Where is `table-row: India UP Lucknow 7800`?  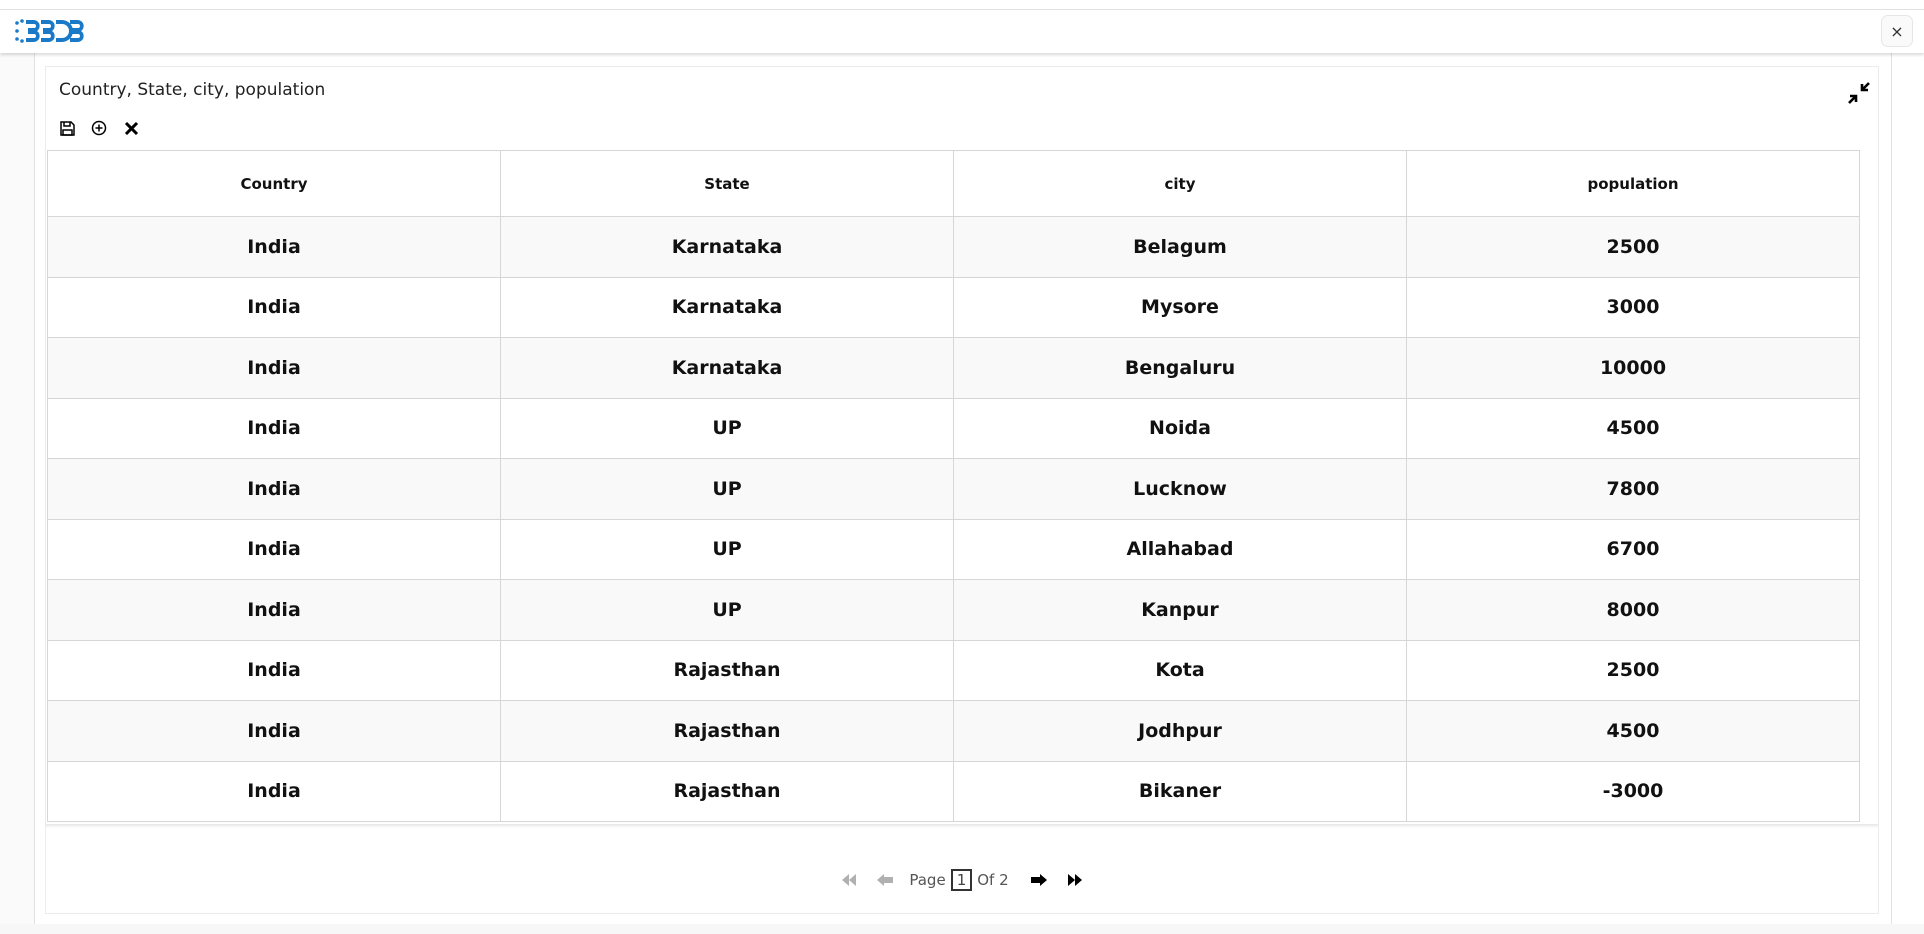 table-row: India UP Lucknow 7800 is located at coordinates (953, 489).